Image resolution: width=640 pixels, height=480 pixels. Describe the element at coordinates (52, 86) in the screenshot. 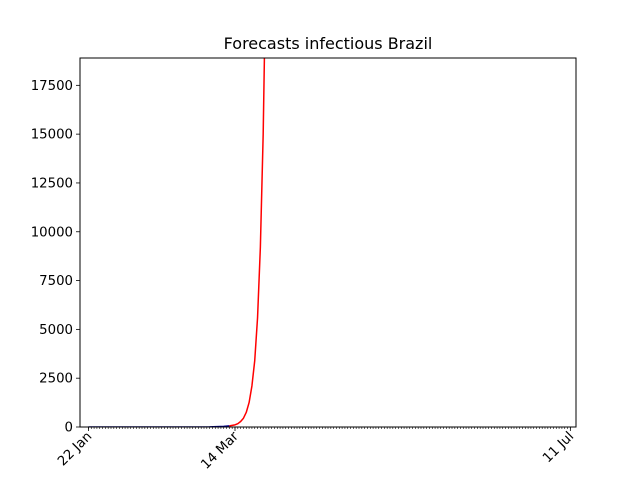

I see `y-tick-label: 17500` at that location.